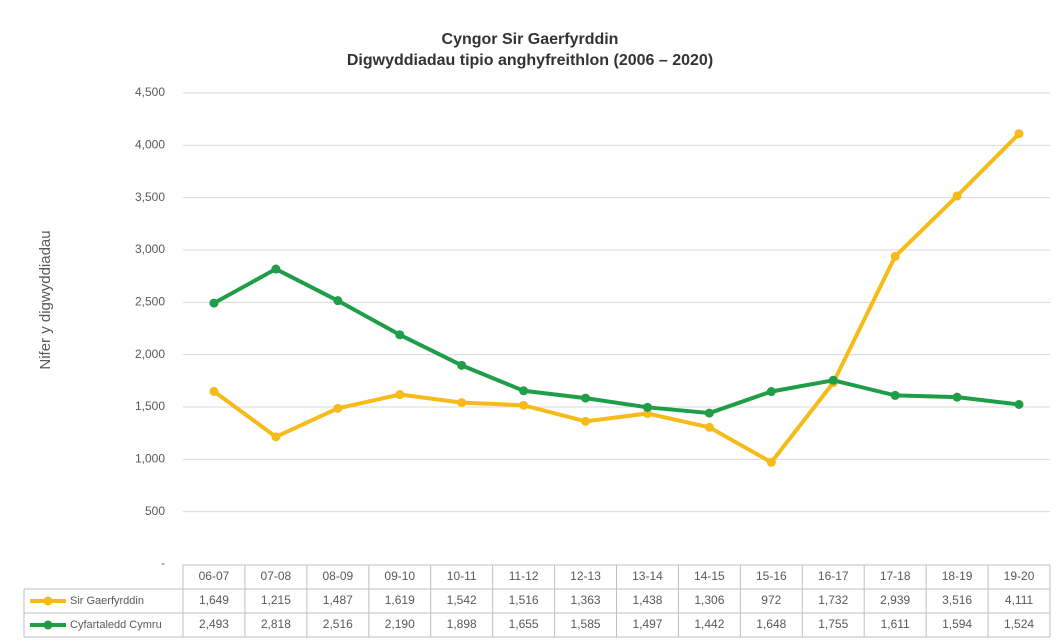 The height and width of the screenshot is (641, 1058). I want to click on y-tick-label: 500, so click(155, 511).